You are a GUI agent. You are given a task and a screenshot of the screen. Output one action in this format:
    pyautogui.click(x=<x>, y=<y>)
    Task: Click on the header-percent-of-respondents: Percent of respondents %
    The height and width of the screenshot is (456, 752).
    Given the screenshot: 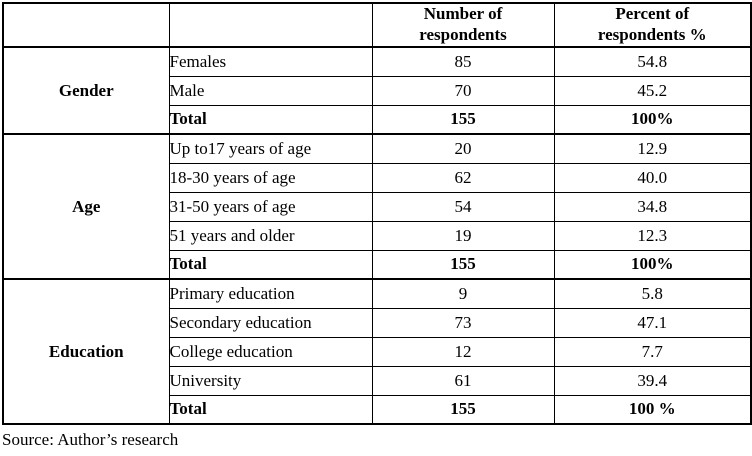 What is the action you would take?
    pyautogui.click(x=652, y=25)
    